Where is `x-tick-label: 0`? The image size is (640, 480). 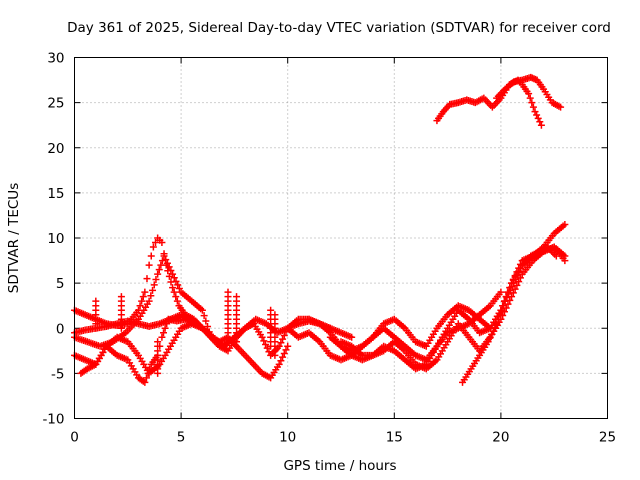
x-tick-label: 0 is located at coordinates (74, 438).